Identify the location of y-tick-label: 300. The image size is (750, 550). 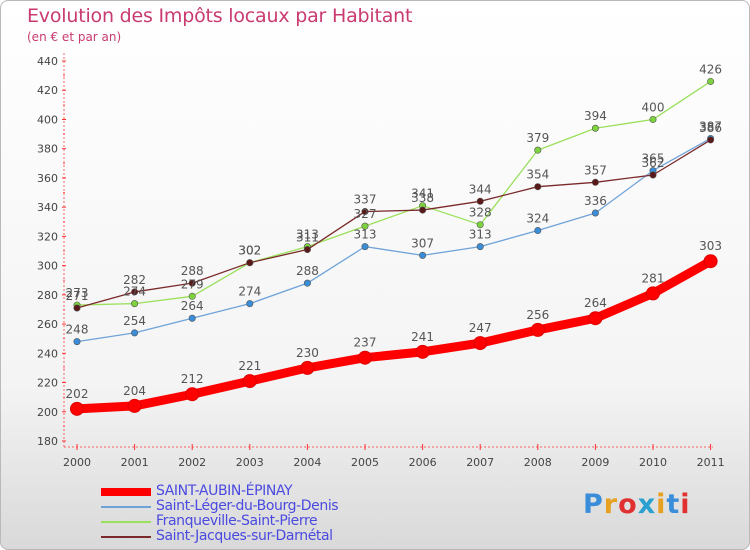
(47, 266).